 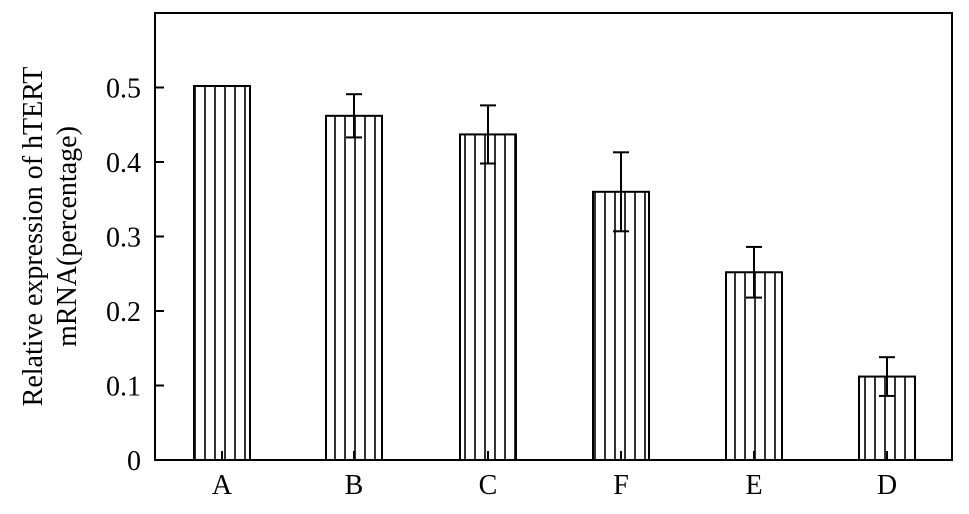 I want to click on y-ticks: 0 0.1 0.2 0.3 0.4 0.5, so click(x=135, y=275).